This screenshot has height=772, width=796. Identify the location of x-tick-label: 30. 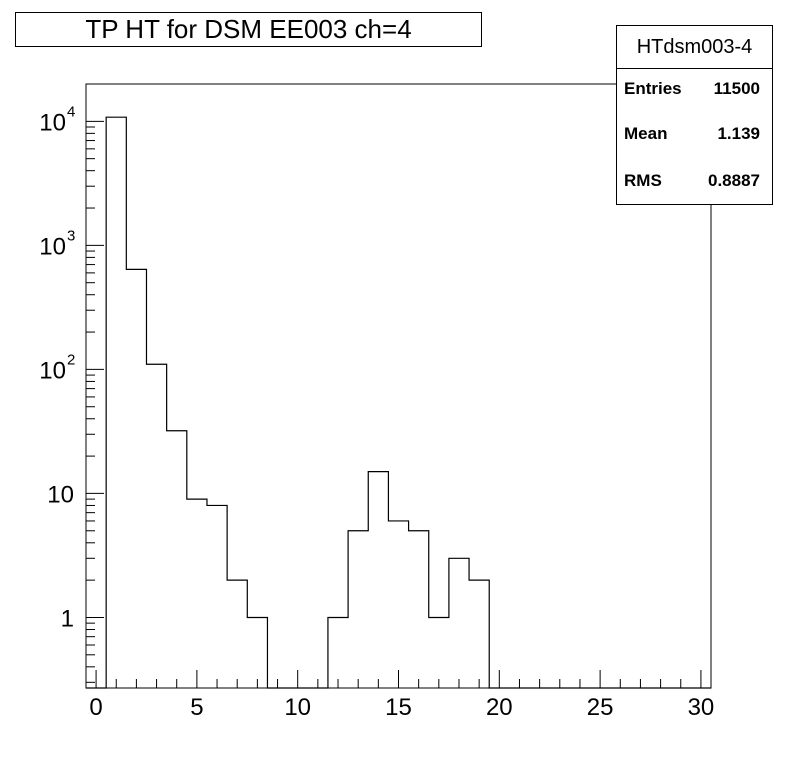
(701, 707).